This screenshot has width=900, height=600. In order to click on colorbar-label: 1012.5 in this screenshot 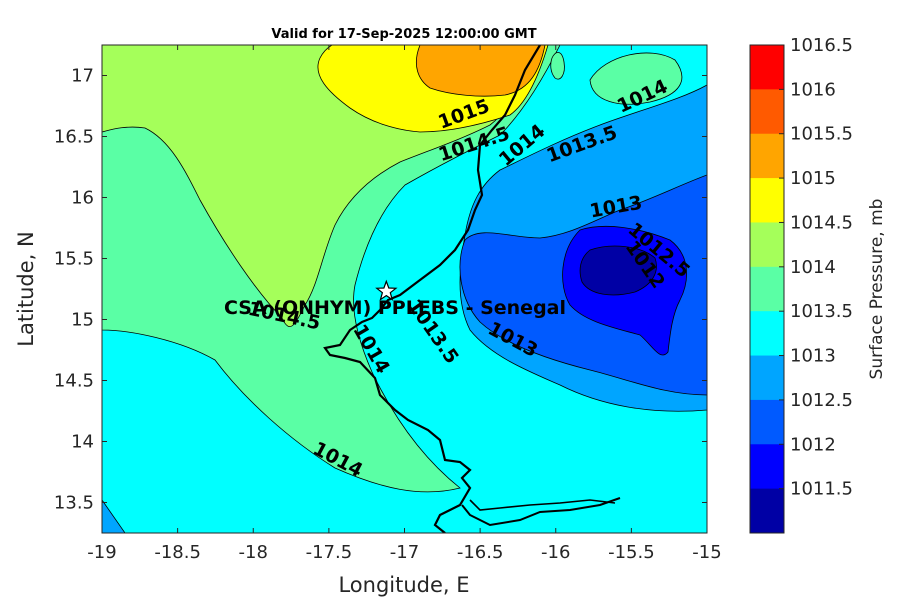, I will do `click(821, 400)`.